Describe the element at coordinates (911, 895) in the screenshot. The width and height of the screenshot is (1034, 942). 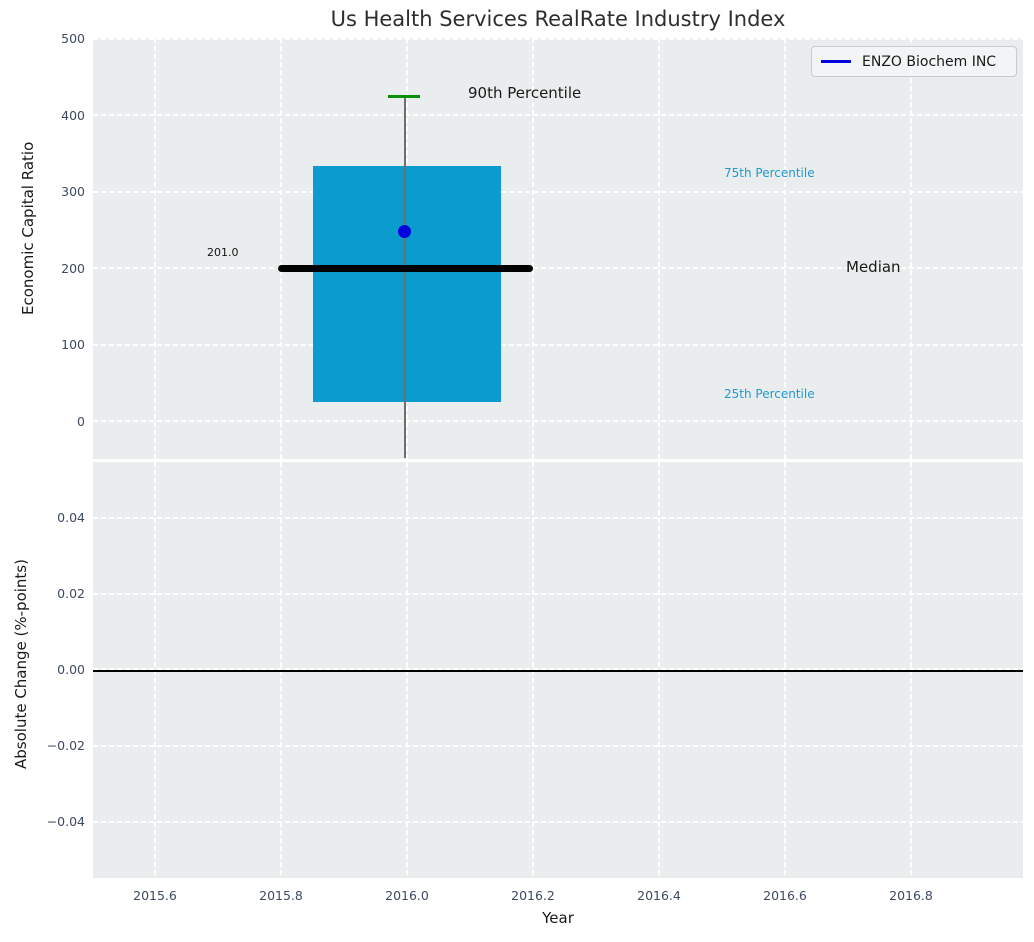
I see `xtick-2016.8: 2016.8` at that location.